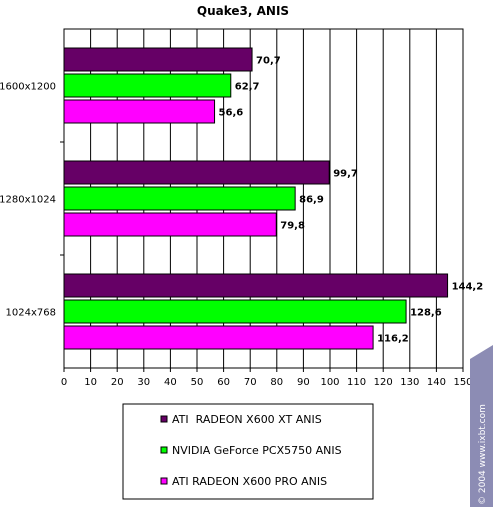 This screenshot has height=507, width=493. I want to click on x-tick-label: 20, so click(117, 382).